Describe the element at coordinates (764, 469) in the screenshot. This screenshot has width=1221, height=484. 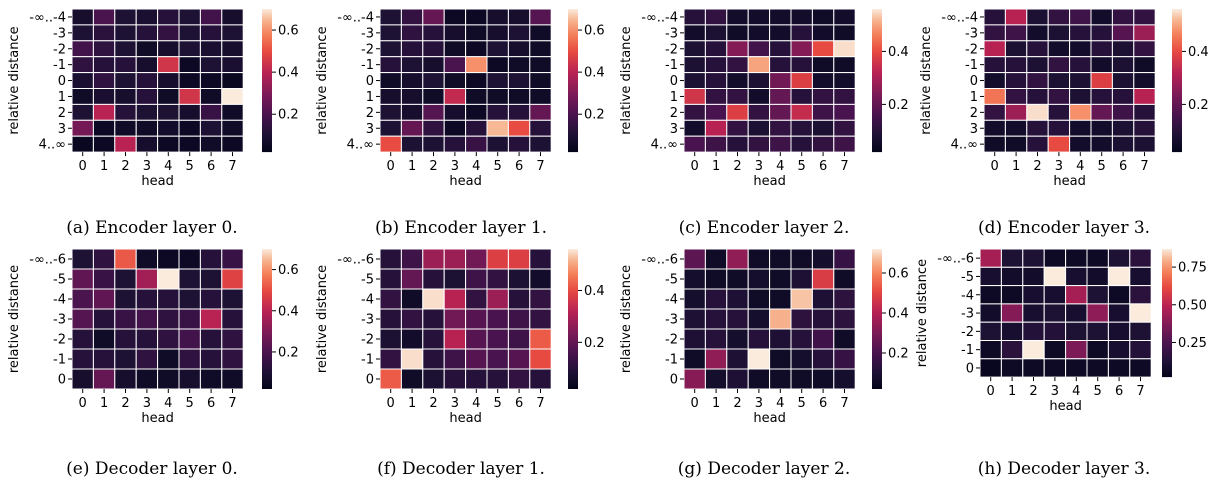
I see `panel-caption: (g) Decoder layer 2.` at that location.